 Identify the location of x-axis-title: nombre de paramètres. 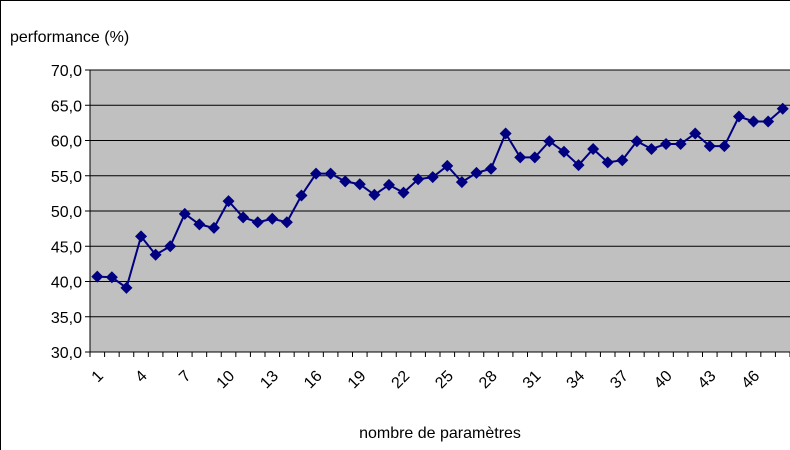
(440, 433).